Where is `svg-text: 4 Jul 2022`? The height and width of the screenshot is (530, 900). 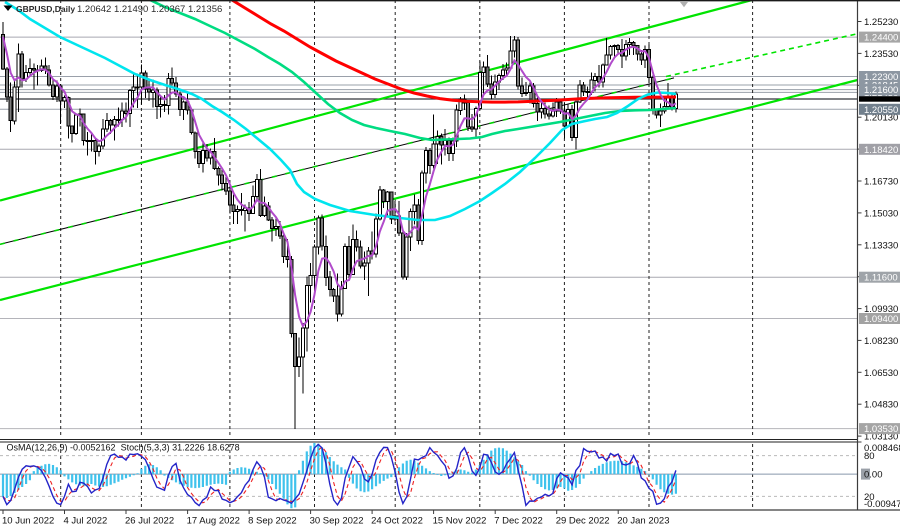 svg-text: 4 Jul 2022 is located at coordinates (86, 521).